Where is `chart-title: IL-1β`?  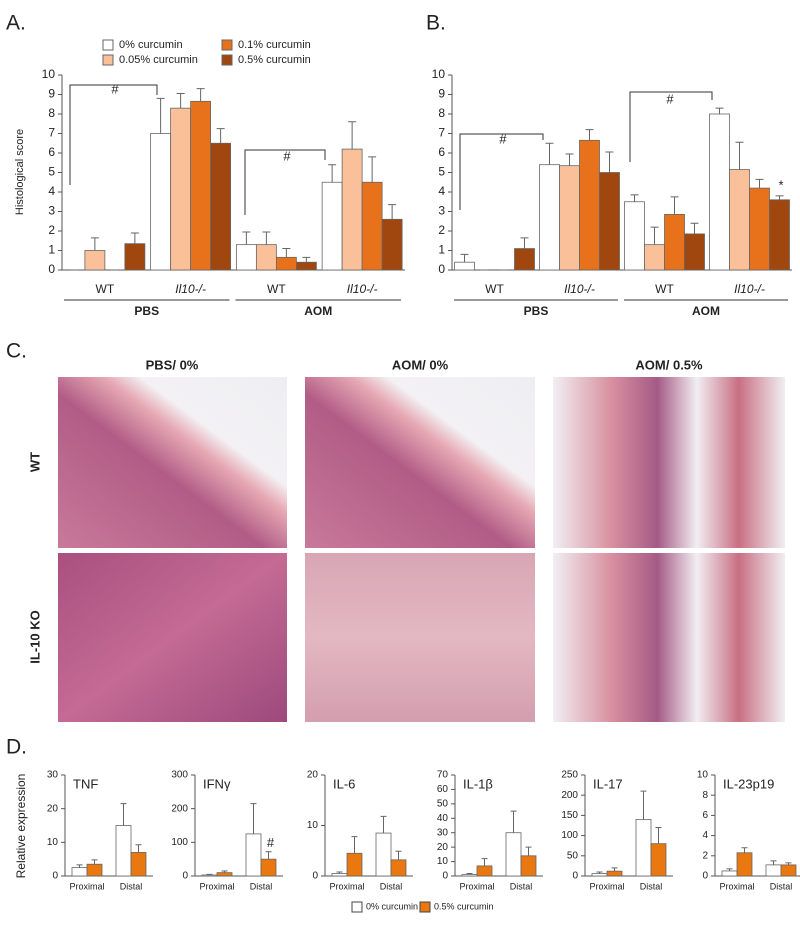
chart-title: IL-1β is located at coordinates (478, 783).